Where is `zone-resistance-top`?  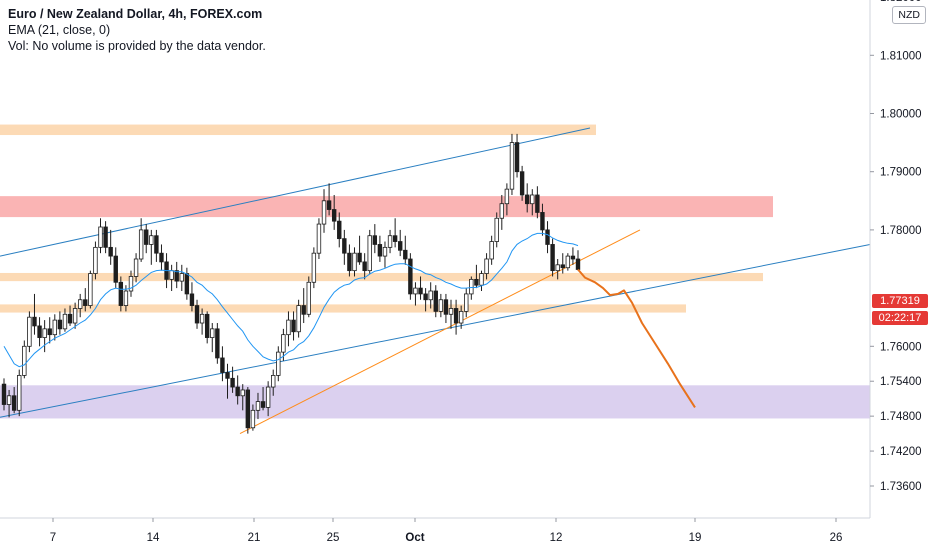
zone-resistance-top is located at coordinates (298, 130).